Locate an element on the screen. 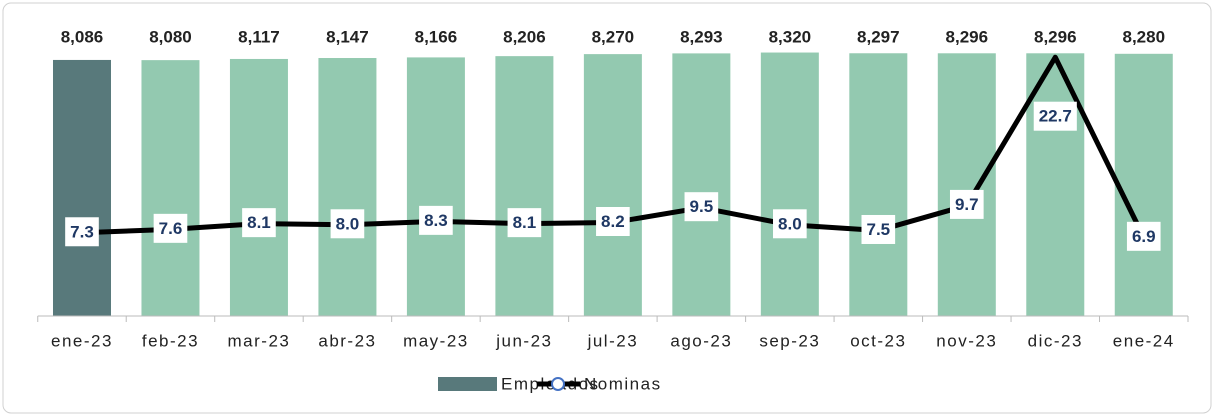 The image size is (1216, 419). x-tick-label: oct-23 is located at coordinates (878, 340).